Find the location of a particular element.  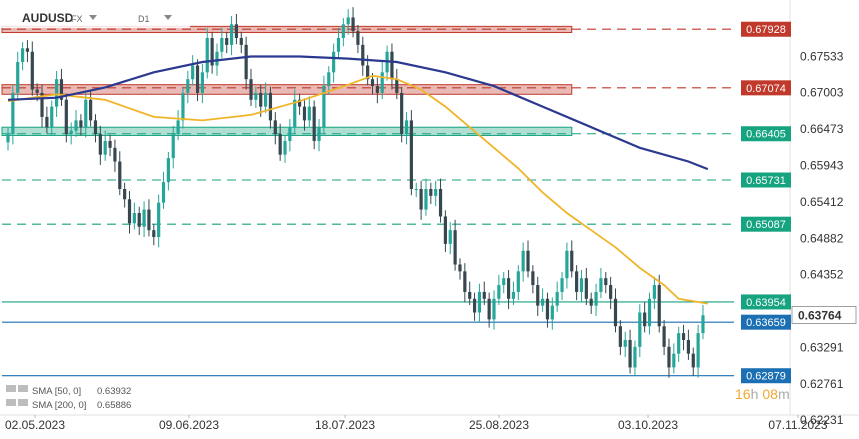

current-price-tag is located at coordinates (824, 315).